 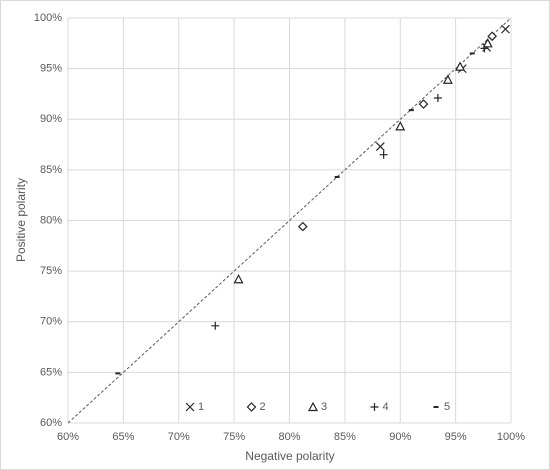 I want to click on x-tick-label: 95%, so click(x=456, y=437).